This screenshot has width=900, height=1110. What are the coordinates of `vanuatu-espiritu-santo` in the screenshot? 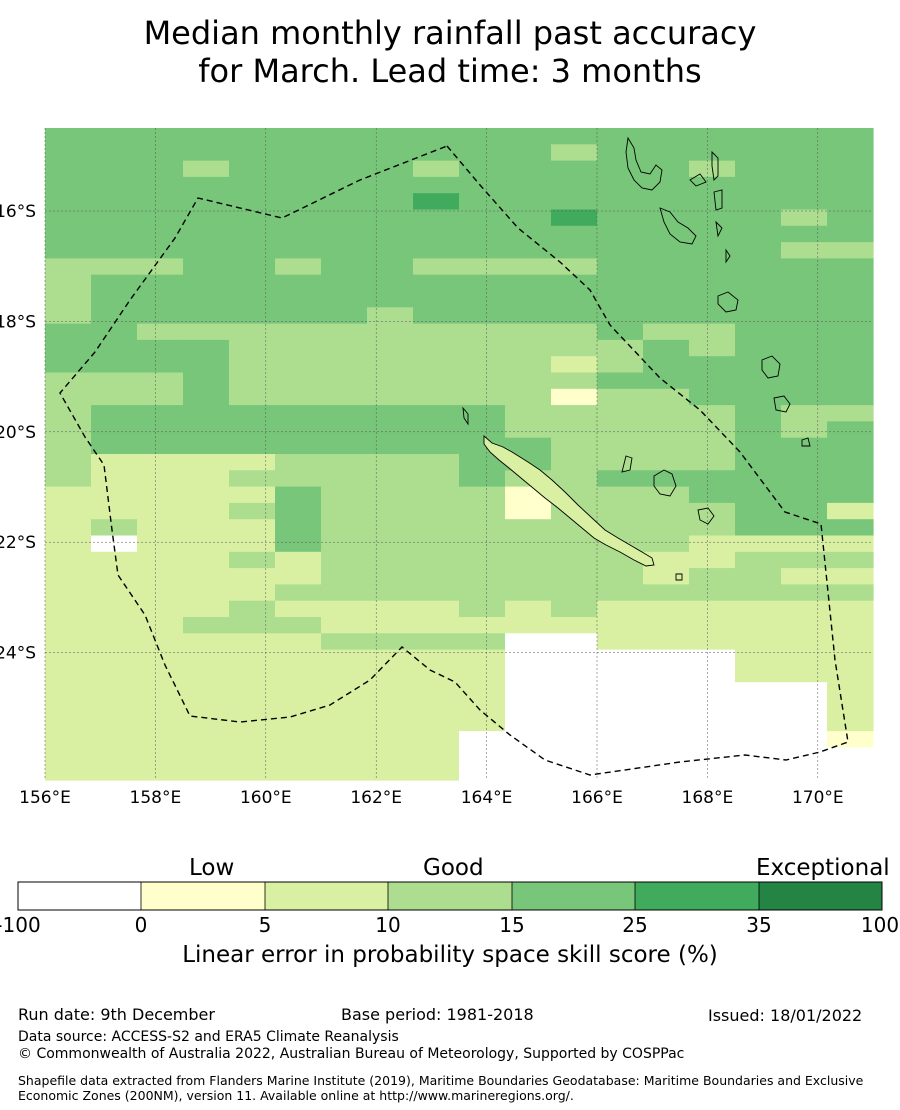 It's located at (644, 163).